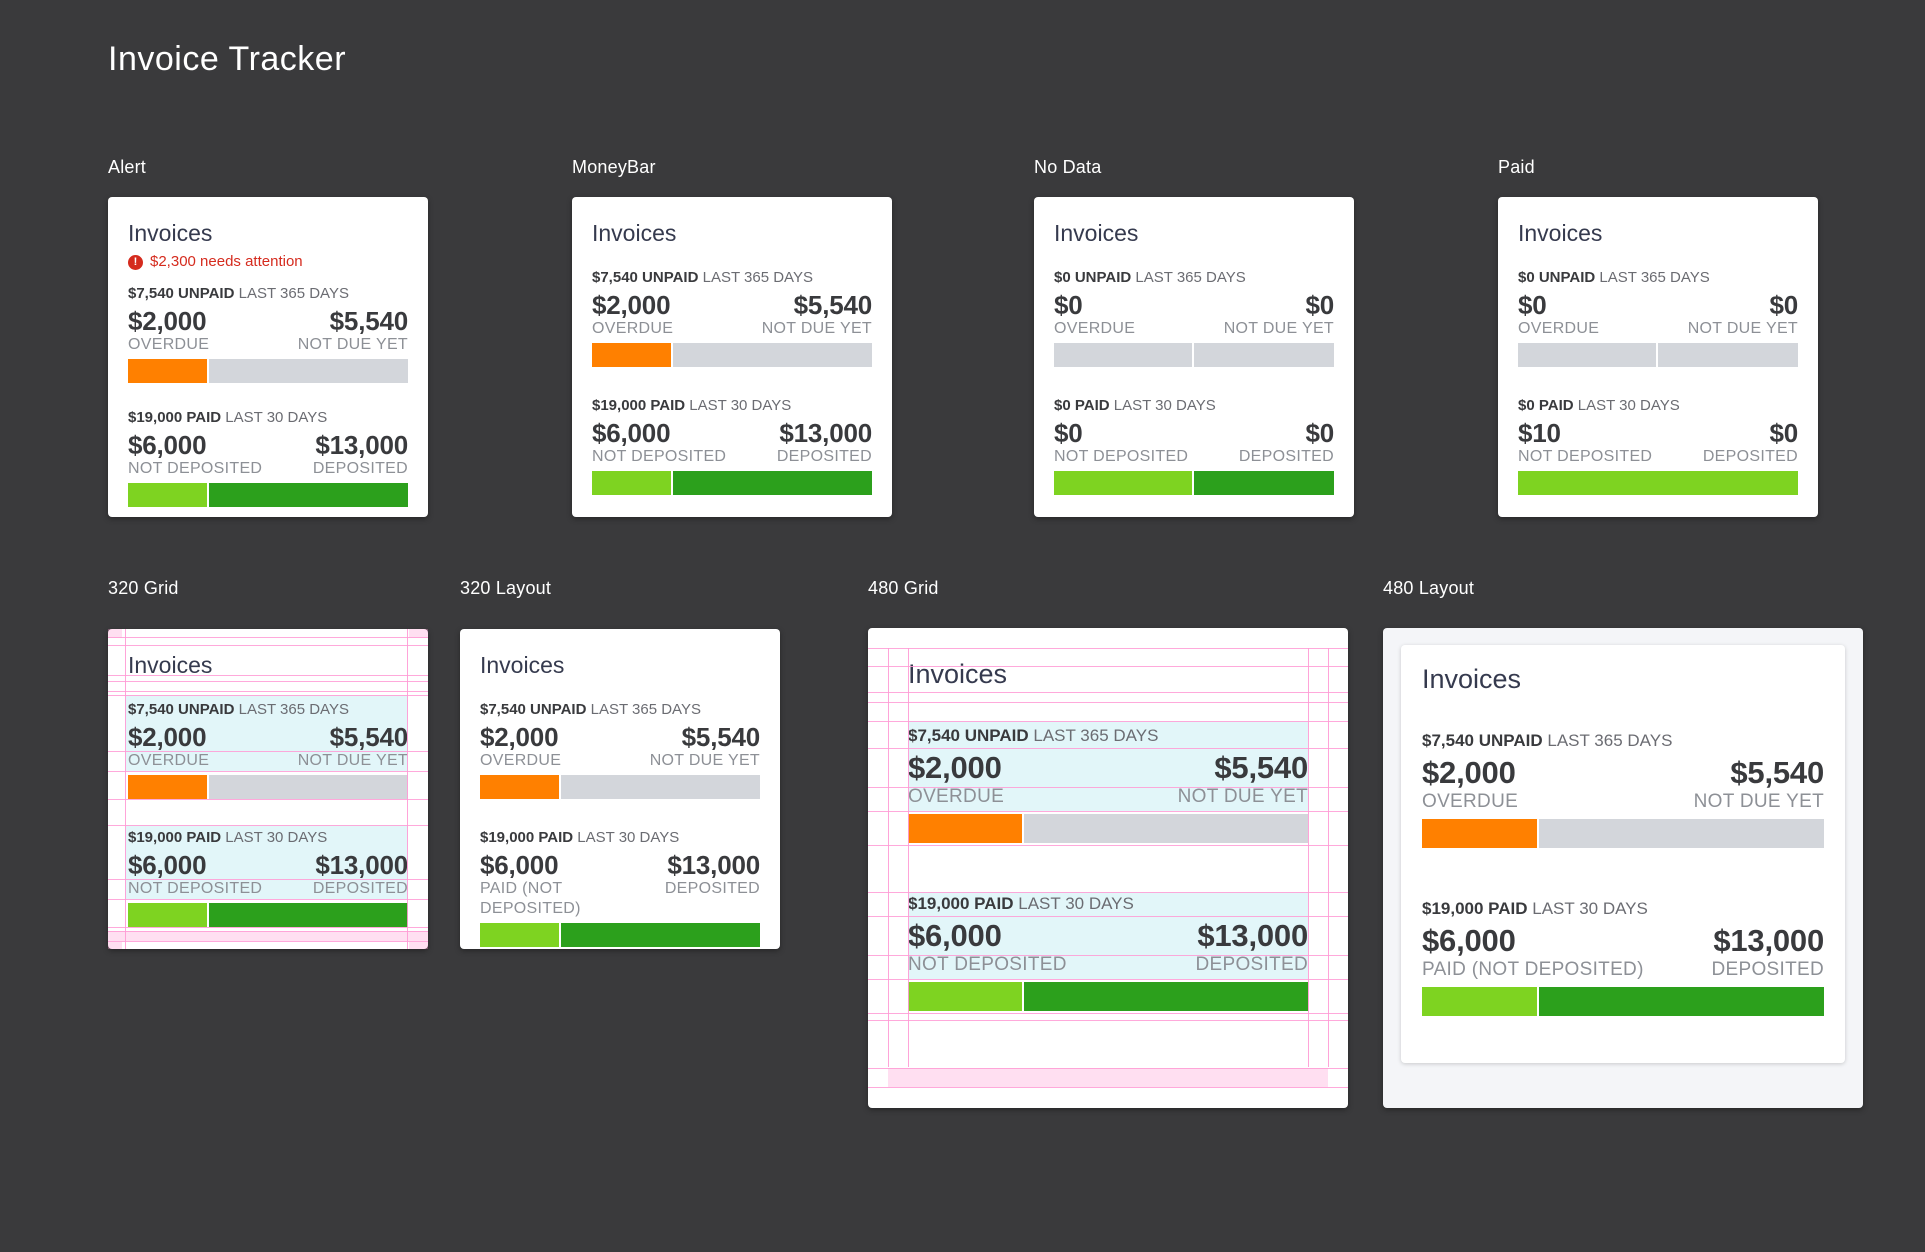 This screenshot has height=1252, width=1925. What do you see at coordinates (1658, 406) in the screenshot?
I see `paid-summary: $0 PAID LAST 30 DAYS` at bounding box center [1658, 406].